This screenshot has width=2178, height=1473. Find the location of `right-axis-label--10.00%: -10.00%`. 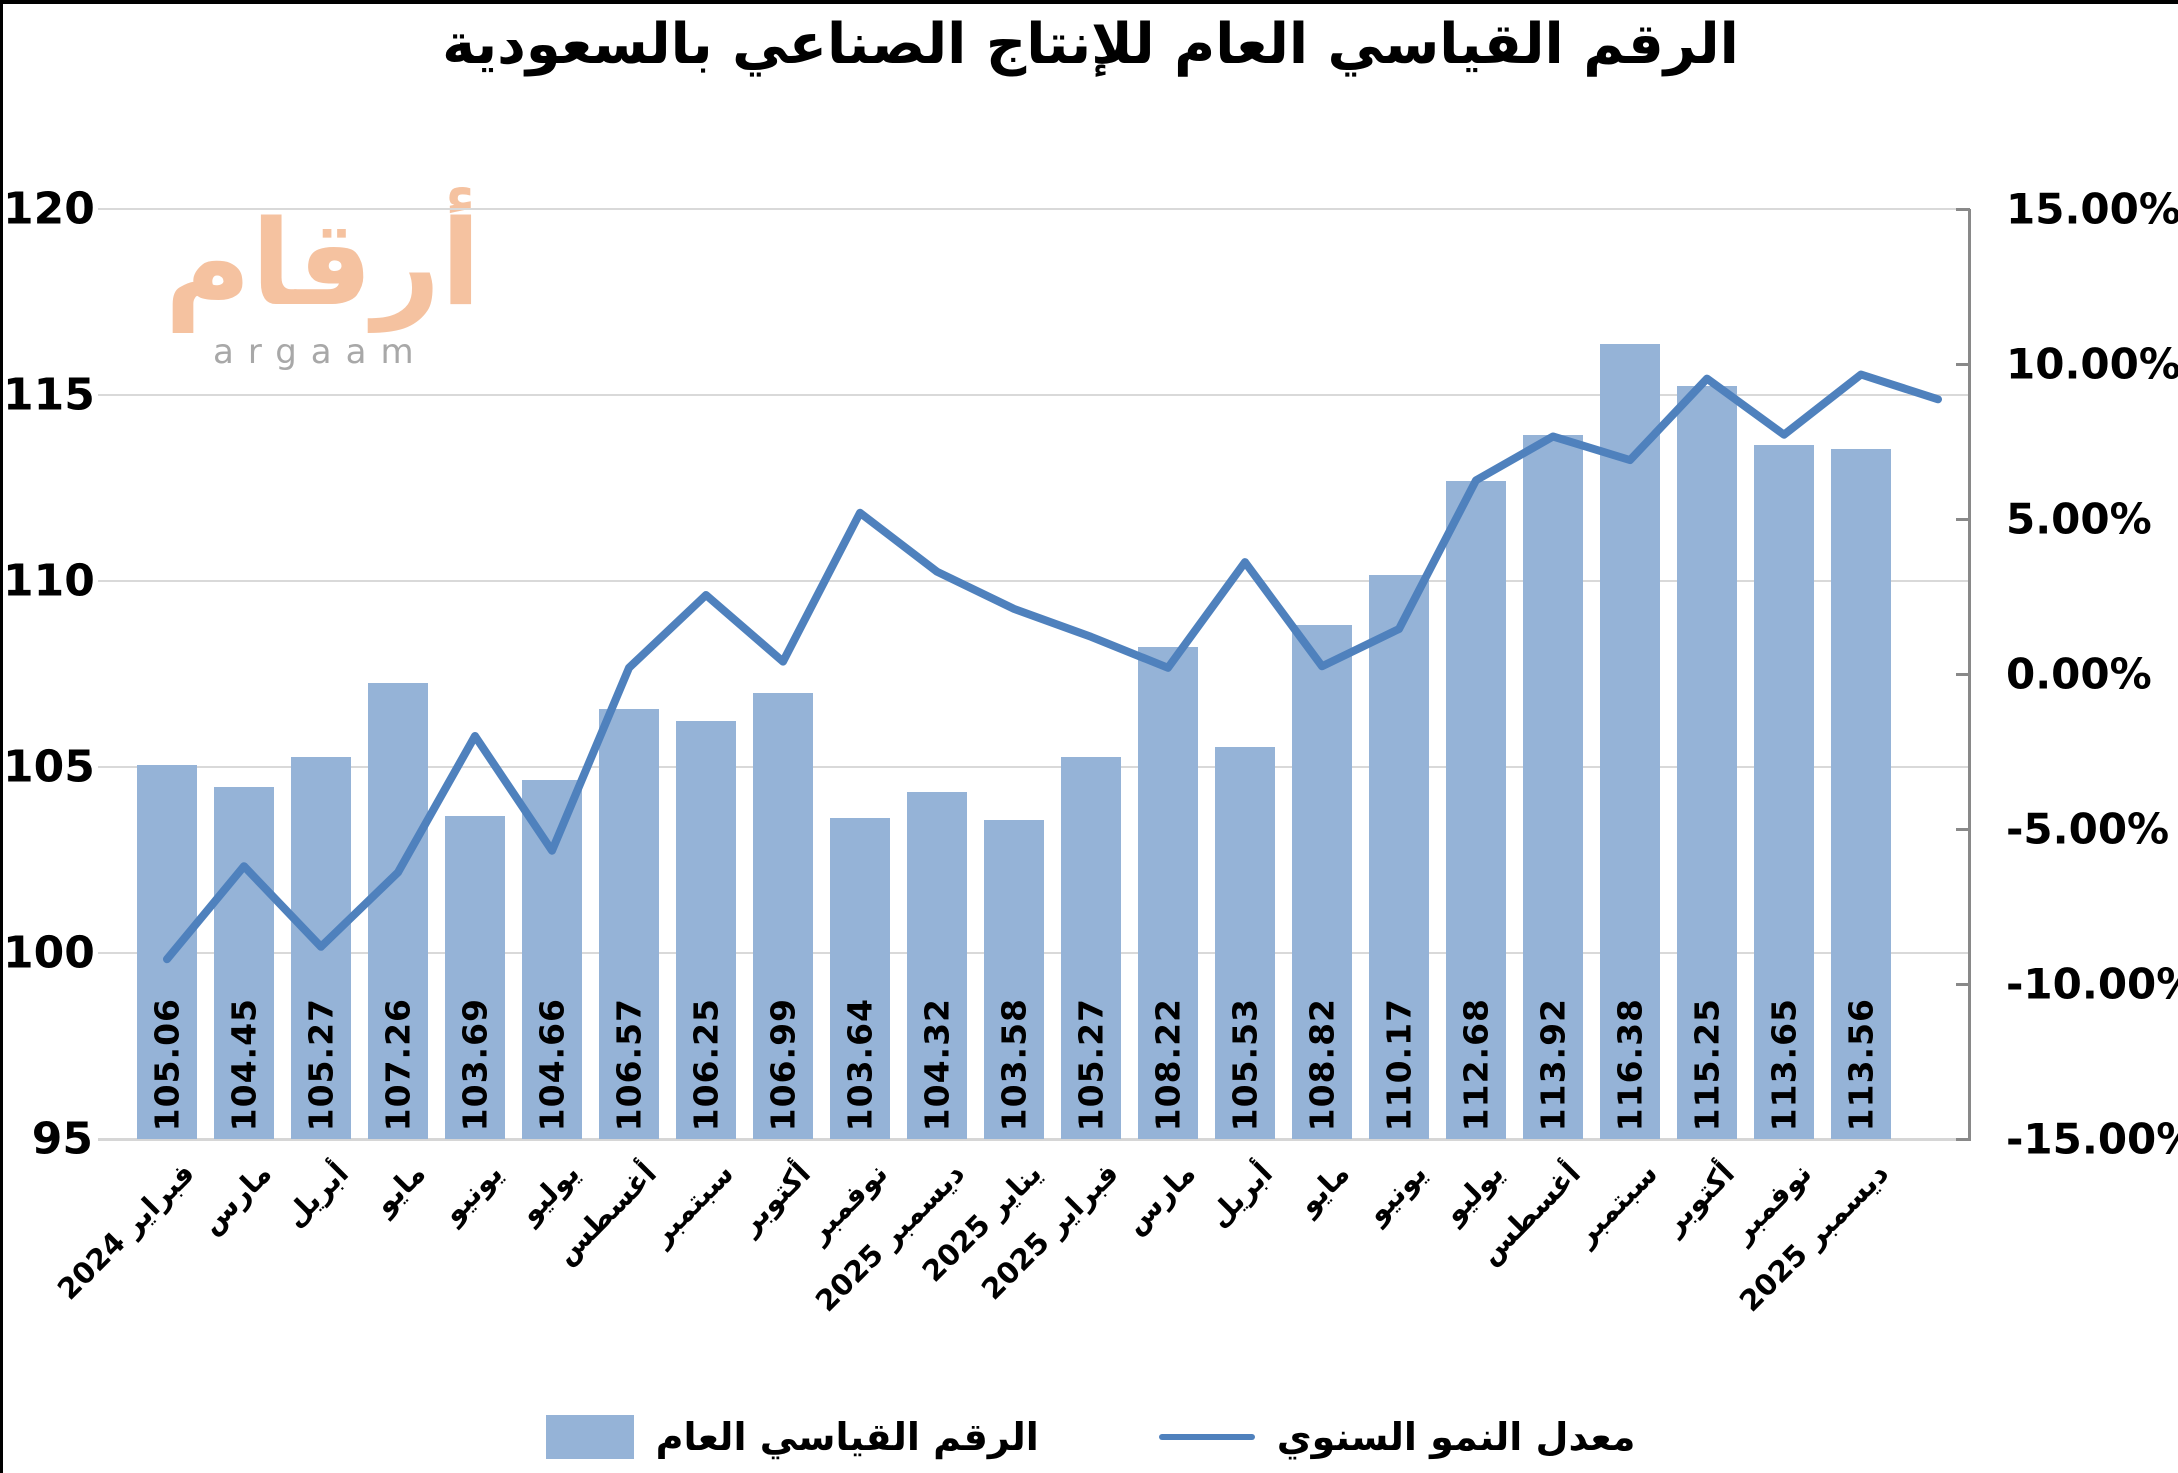

right-axis-label--10.00%: -10.00% is located at coordinates (2092, 984).